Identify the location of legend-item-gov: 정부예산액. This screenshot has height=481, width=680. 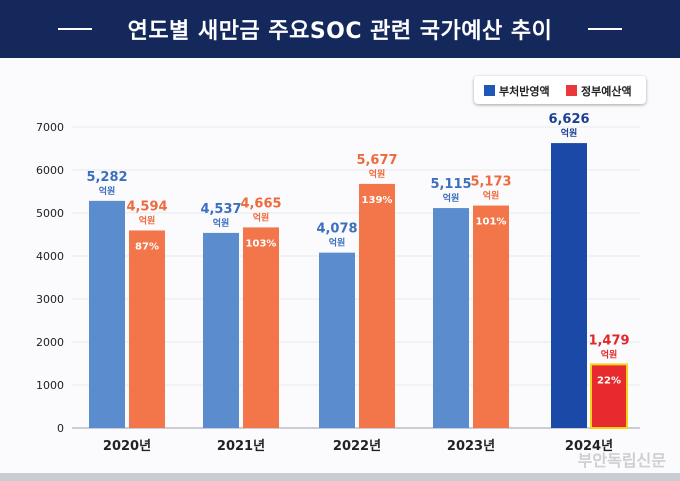
(599, 91).